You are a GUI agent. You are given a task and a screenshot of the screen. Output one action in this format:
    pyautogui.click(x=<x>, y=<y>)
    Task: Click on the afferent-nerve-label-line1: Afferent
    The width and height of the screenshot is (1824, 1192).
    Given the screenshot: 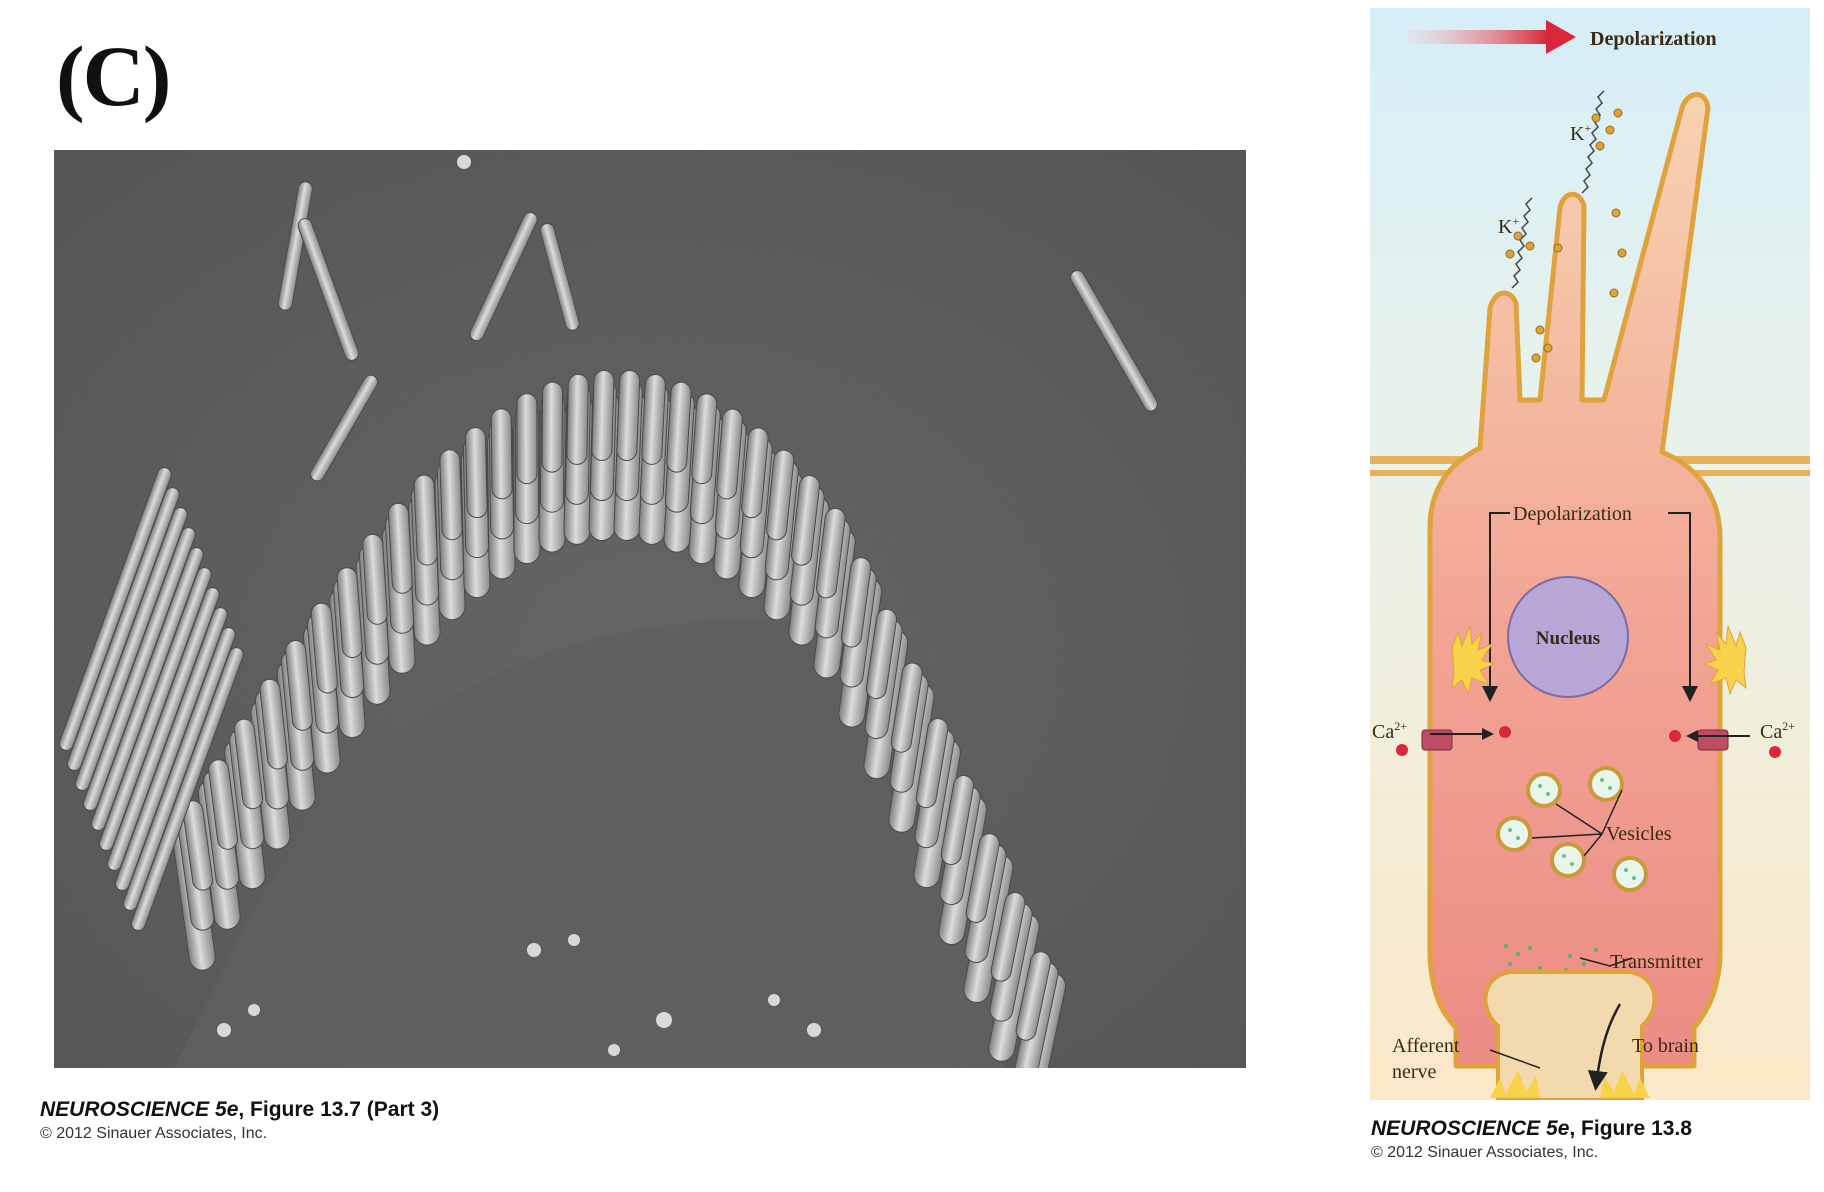 What is the action you would take?
    pyautogui.click(x=1426, y=1046)
    